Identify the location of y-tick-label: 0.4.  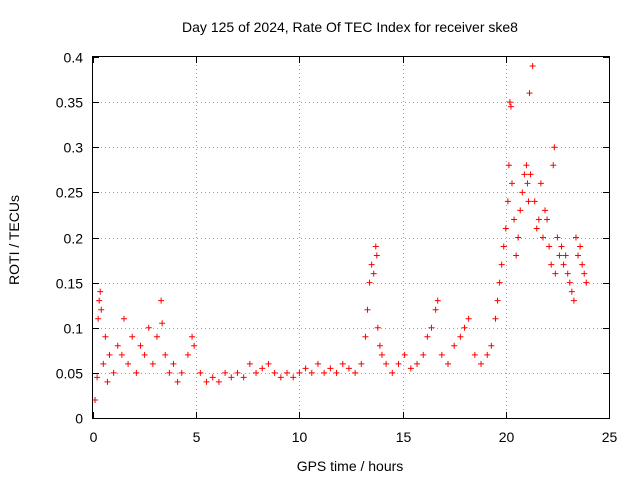
(74, 58).